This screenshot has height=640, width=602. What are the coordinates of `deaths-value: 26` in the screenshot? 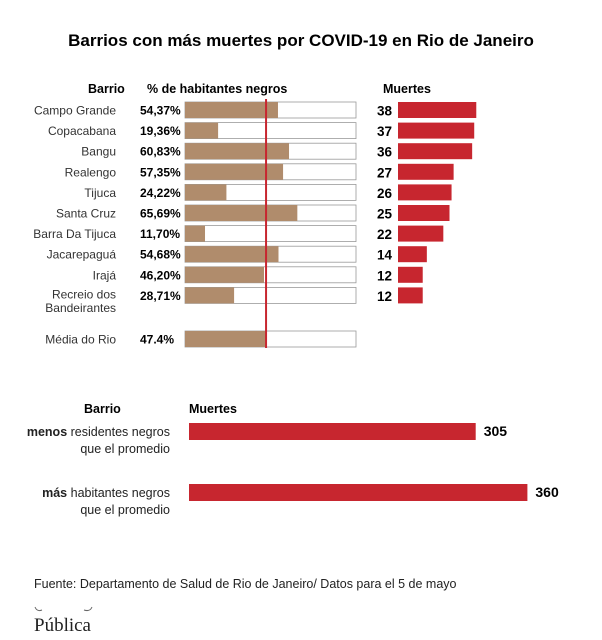 It's located at (385, 193).